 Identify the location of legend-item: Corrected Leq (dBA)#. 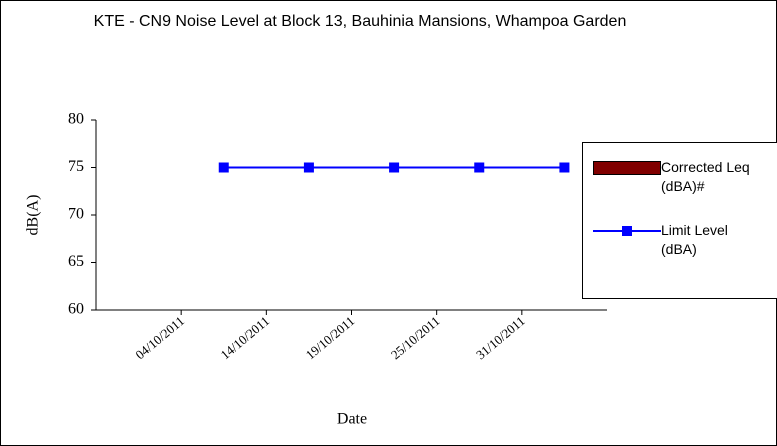
(674, 177).